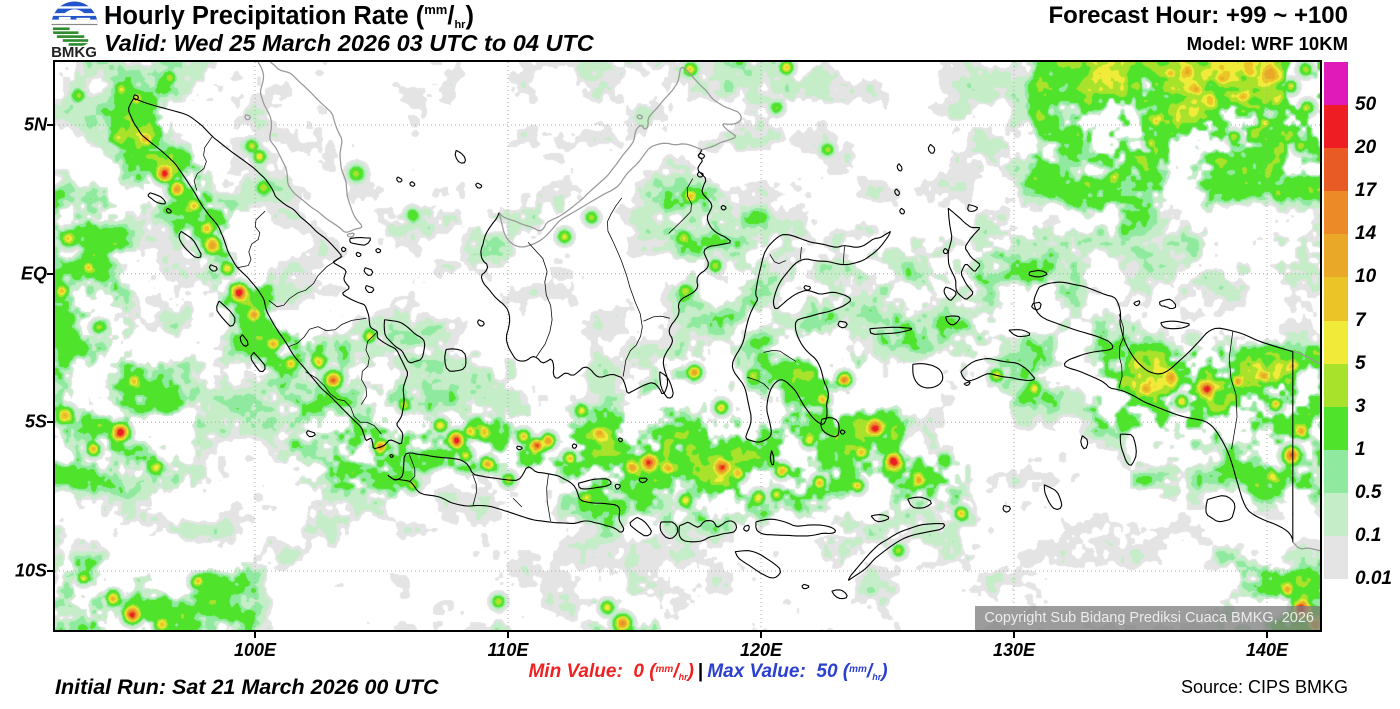 This screenshot has height=709, width=1400. I want to click on bmkg-logo, so click(74, 24).